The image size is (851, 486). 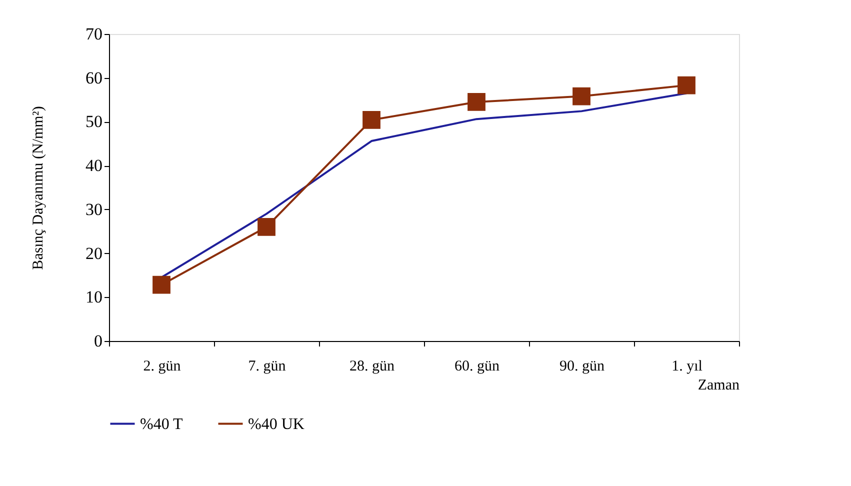 What do you see at coordinates (162, 424) in the screenshot?
I see `legend-label: %40 T` at bounding box center [162, 424].